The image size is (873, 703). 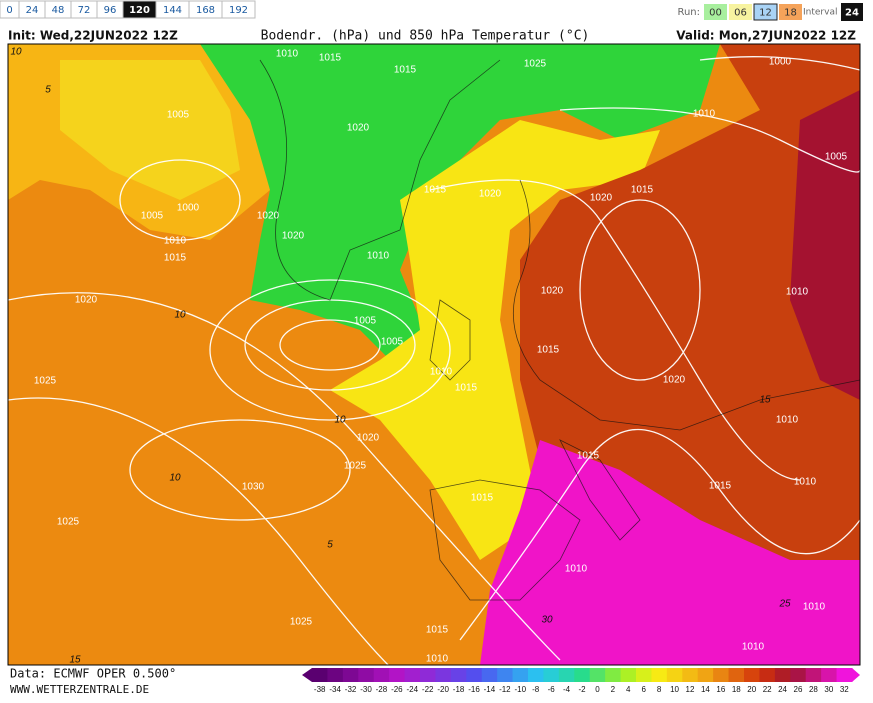 I want to click on isobar-label: 1000, so click(x=188, y=208).